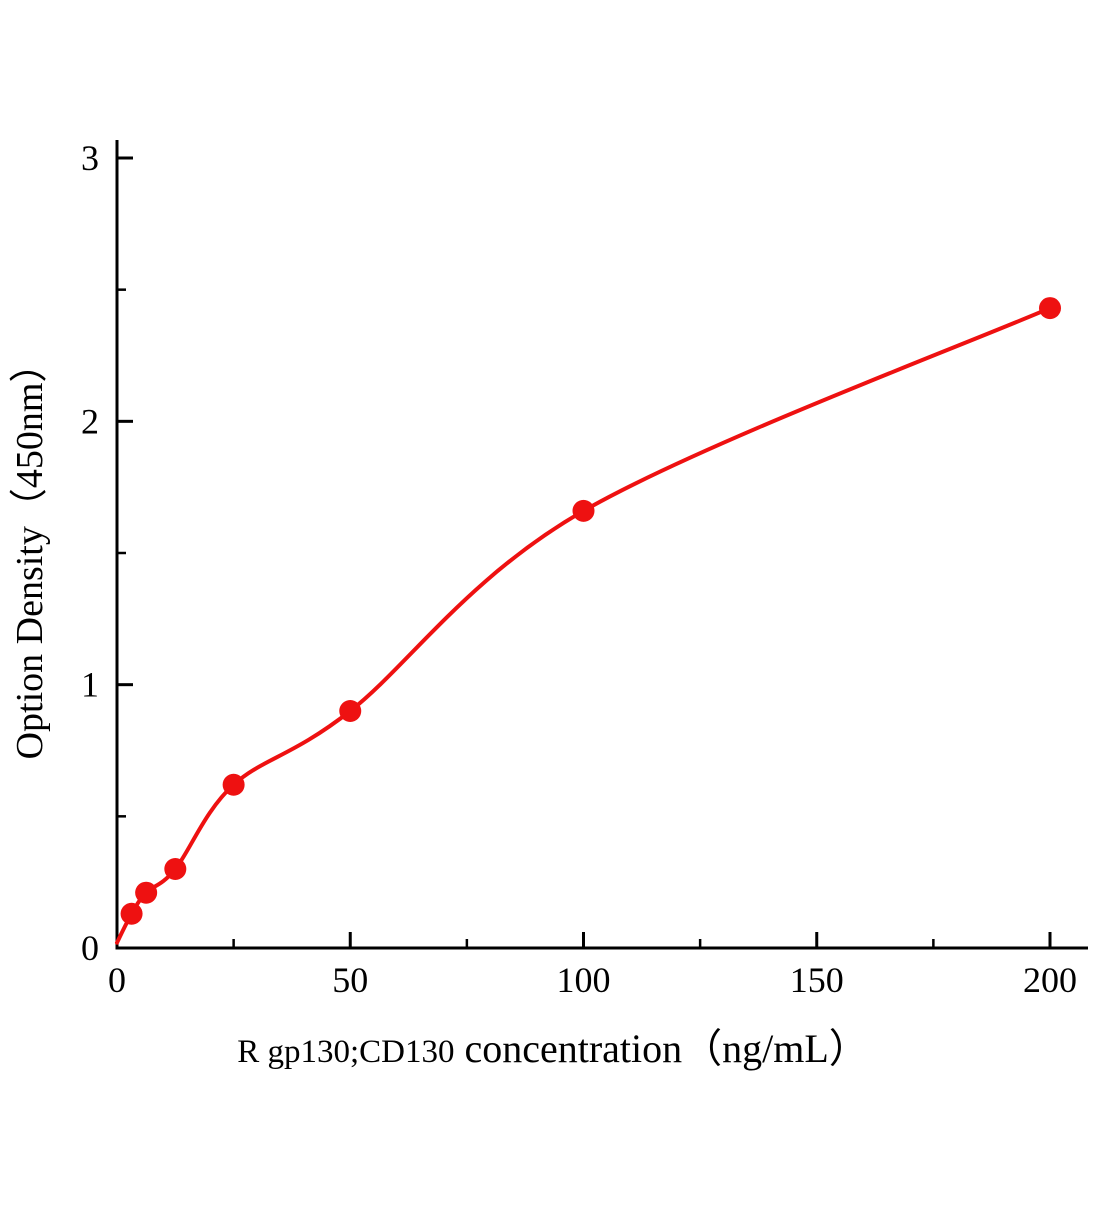 Image resolution: width=1104 pixels, height=1205 pixels. What do you see at coordinates (350, 980) in the screenshot?
I see `x-tick-label: 50` at bounding box center [350, 980].